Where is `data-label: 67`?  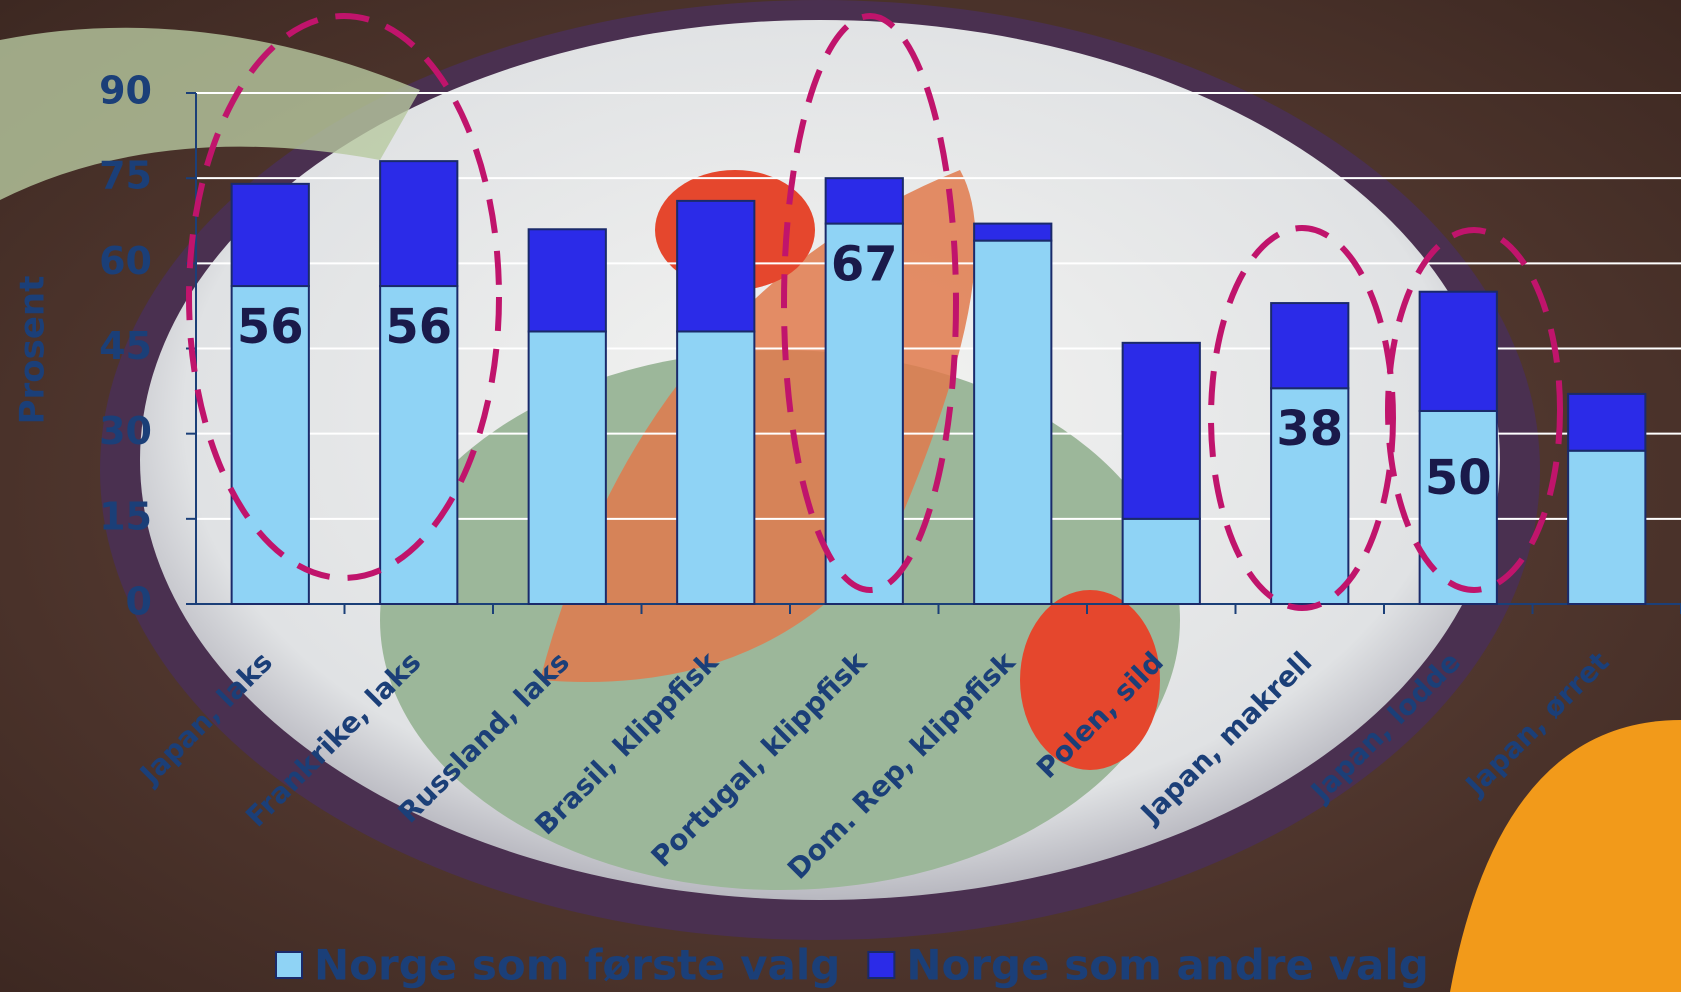
data-label: 67 is located at coordinates (864, 265).